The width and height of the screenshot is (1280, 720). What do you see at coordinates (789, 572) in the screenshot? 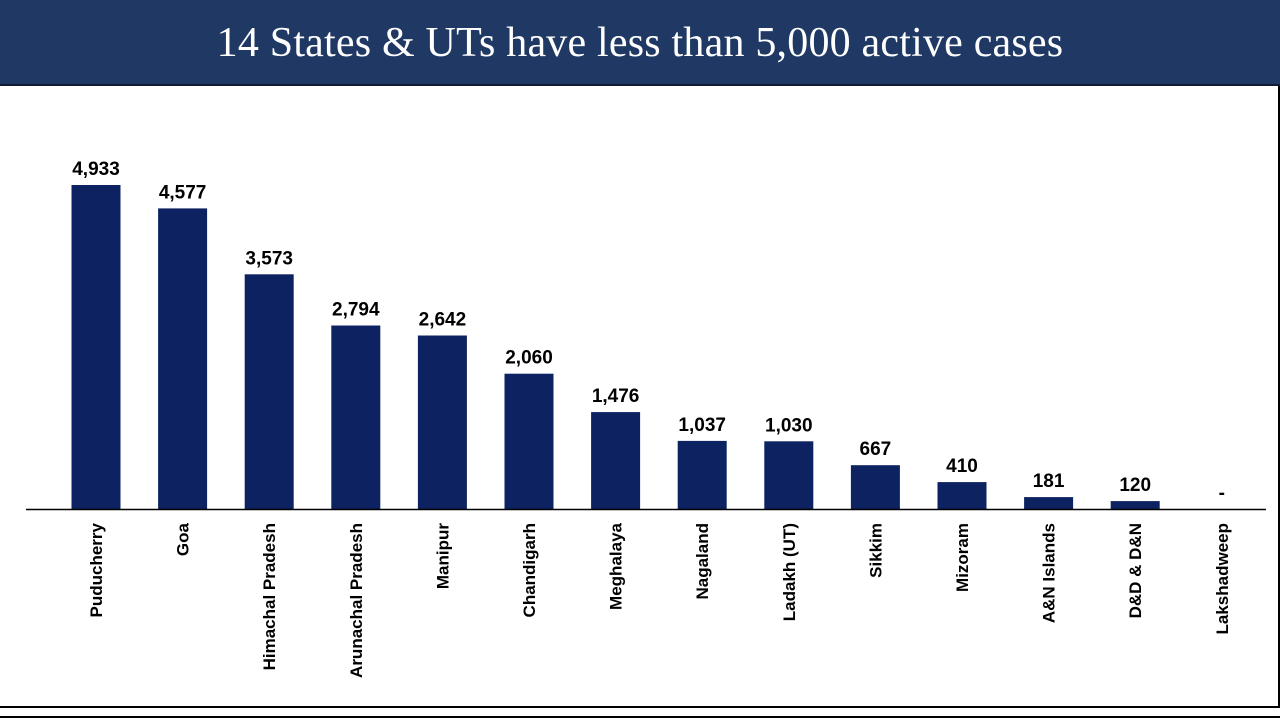
I see `category-label: Ladakh (UT)` at bounding box center [789, 572].